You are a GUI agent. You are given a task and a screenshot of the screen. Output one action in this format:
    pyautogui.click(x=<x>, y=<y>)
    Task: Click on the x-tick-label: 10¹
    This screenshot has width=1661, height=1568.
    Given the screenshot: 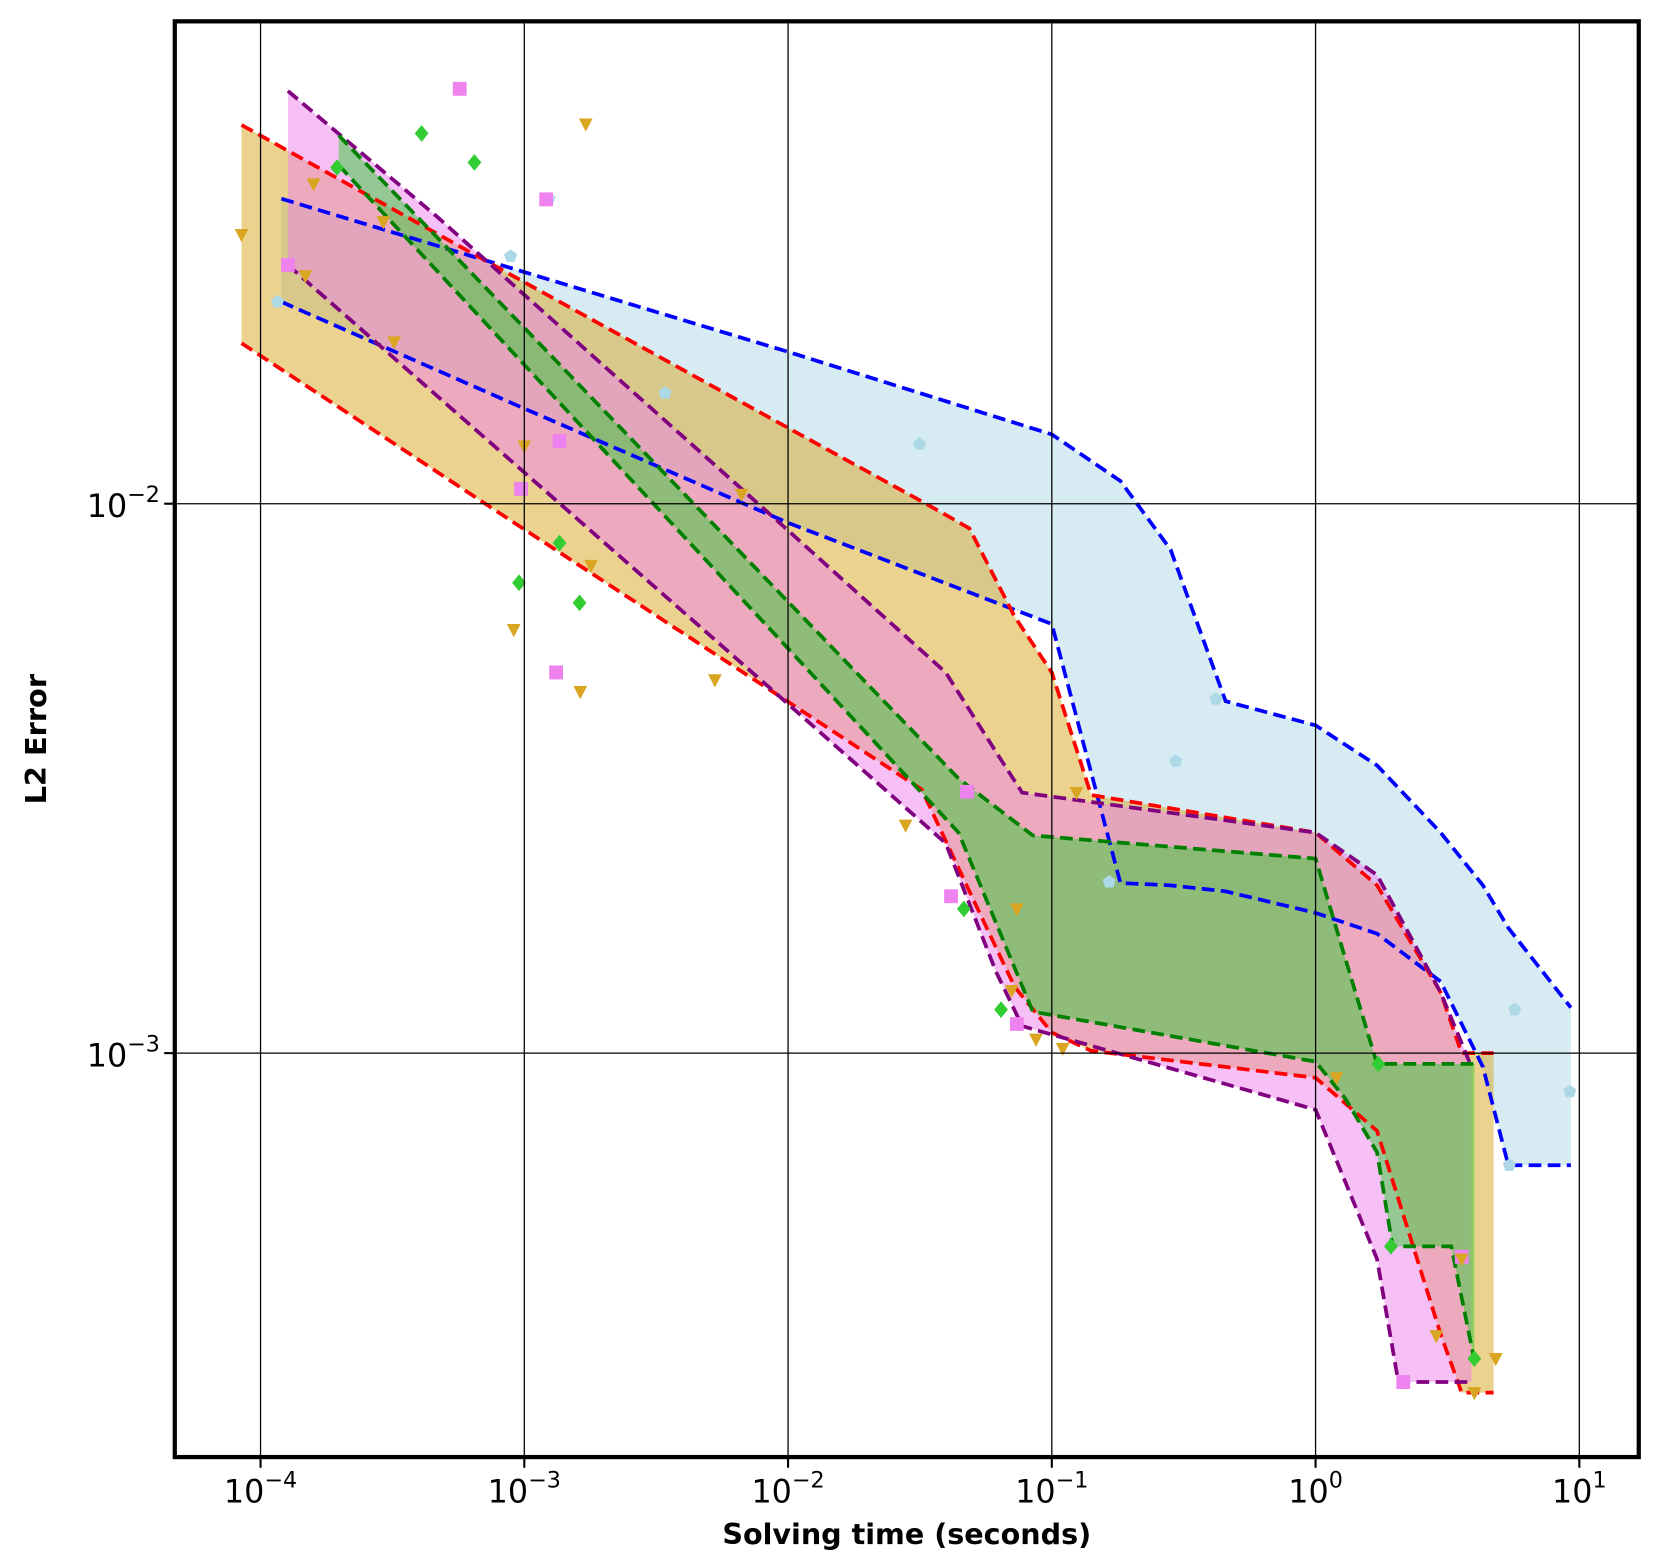 What is the action you would take?
    pyautogui.click(x=1579, y=1488)
    